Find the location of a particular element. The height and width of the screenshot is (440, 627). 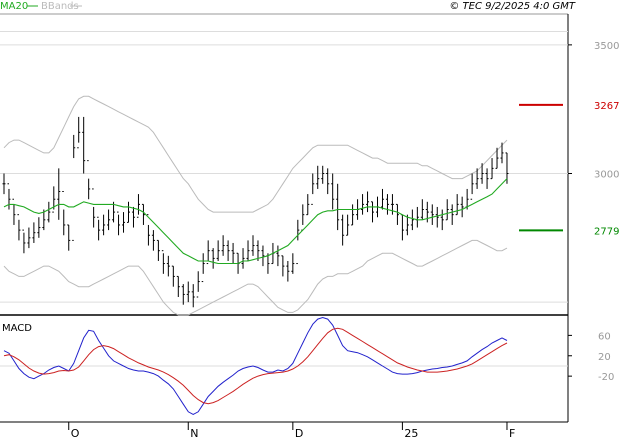

price-y-ticks: 3500 3000 is located at coordinates (593, 111).